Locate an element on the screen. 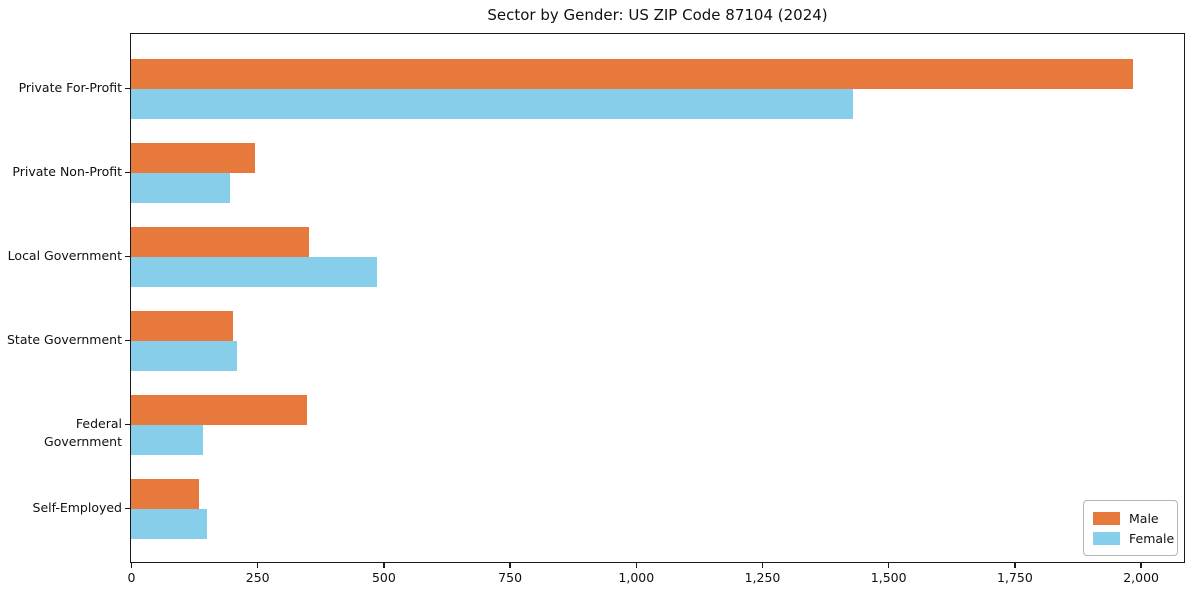  ytick-label-state-government: State Government is located at coordinates (64, 339).